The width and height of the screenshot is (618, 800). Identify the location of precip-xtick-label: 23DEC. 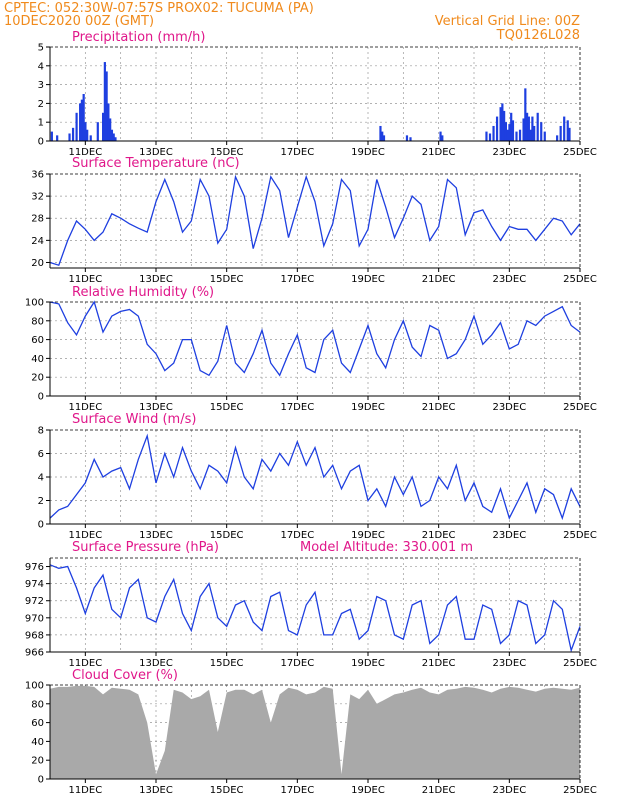
(509, 152).